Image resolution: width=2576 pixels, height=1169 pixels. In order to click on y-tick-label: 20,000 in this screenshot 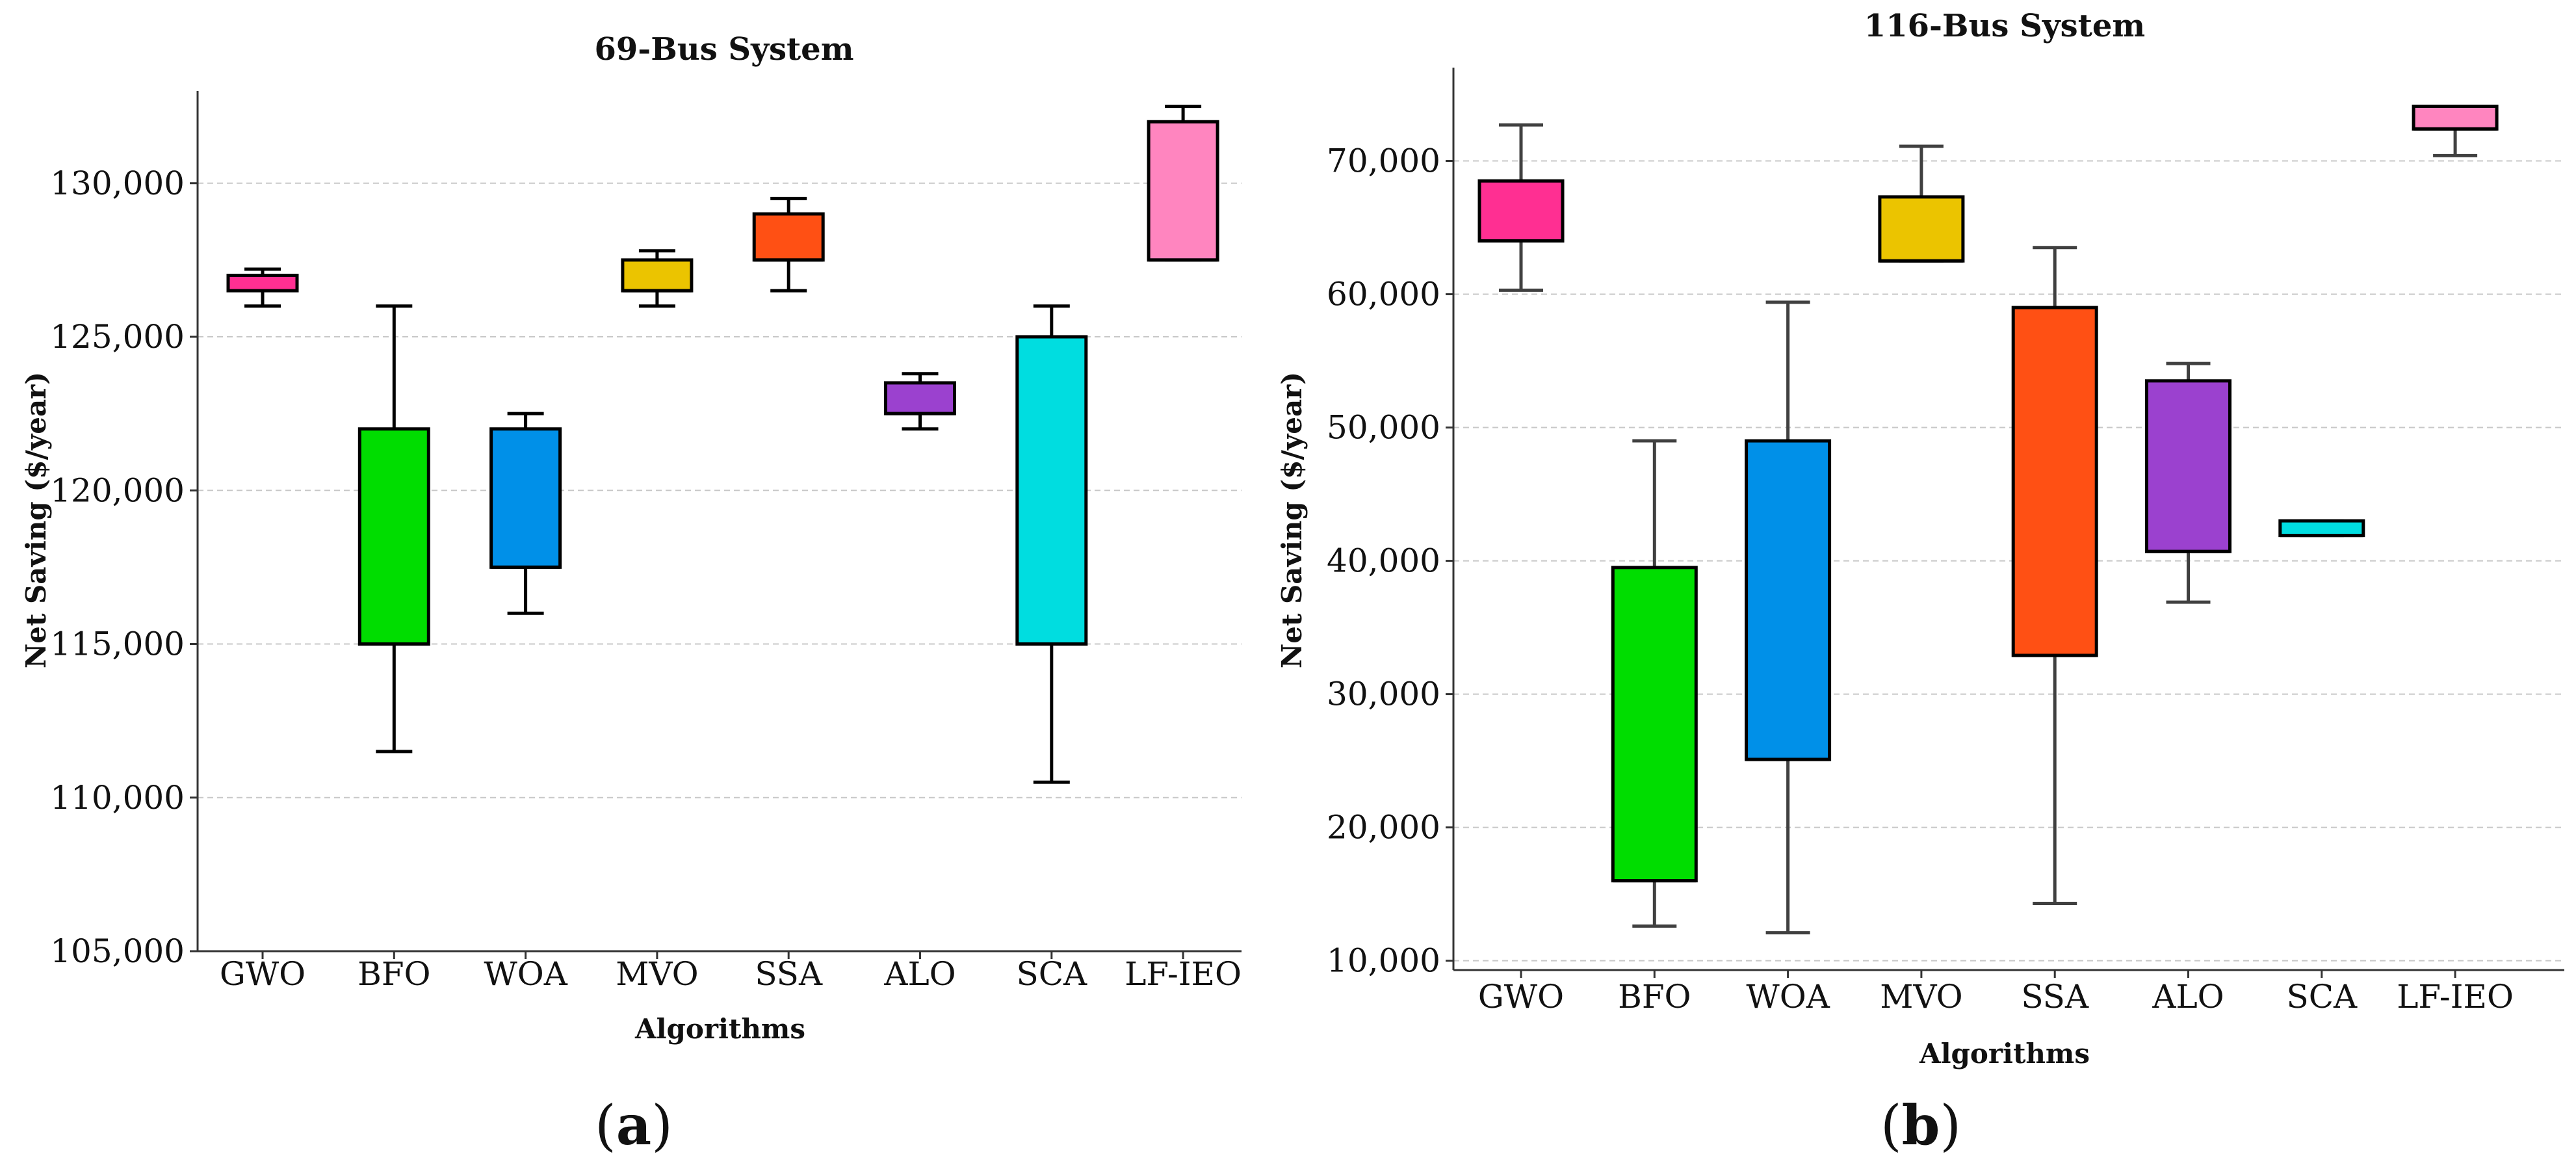, I will do `click(1383, 828)`.